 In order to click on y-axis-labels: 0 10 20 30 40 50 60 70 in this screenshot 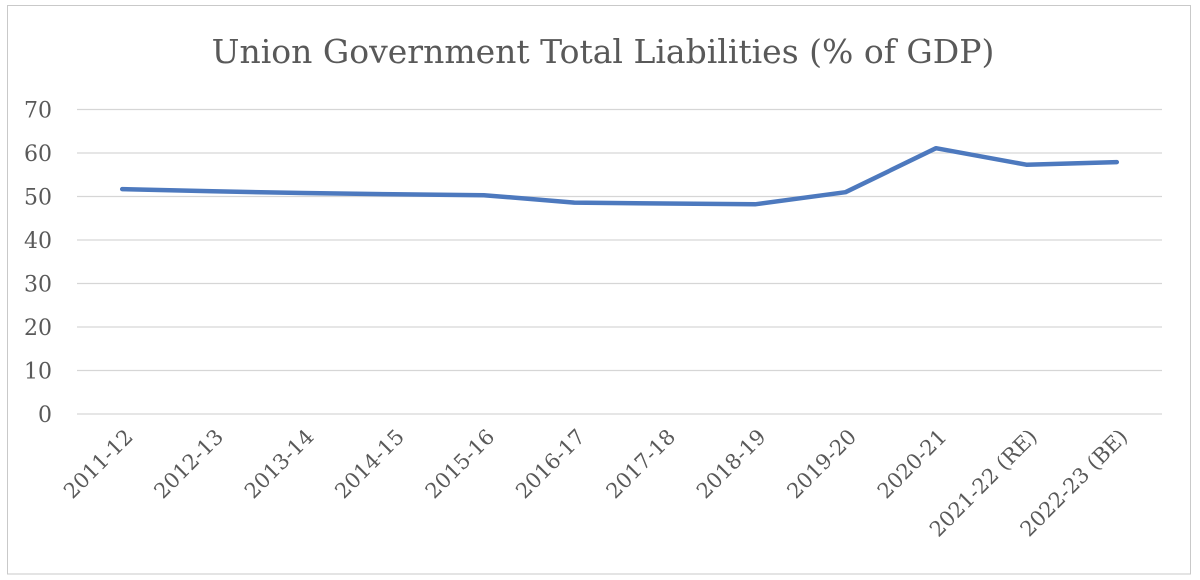, I will do `click(38, 264)`.